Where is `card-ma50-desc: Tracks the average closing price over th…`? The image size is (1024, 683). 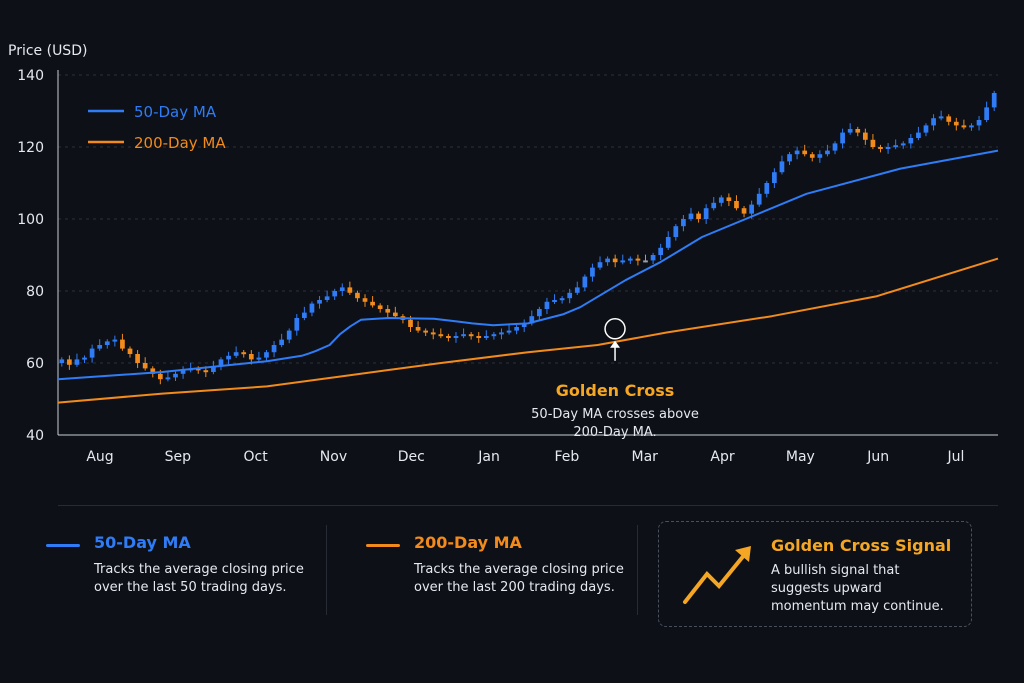
card-ma50-desc: Tracks the average closing price over th… is located at coordinates (199, 578).